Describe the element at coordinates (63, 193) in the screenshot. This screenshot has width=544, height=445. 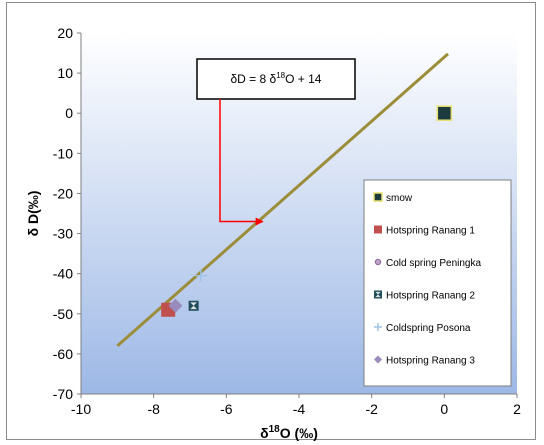
I see `y-tick-label: -20` at that location.